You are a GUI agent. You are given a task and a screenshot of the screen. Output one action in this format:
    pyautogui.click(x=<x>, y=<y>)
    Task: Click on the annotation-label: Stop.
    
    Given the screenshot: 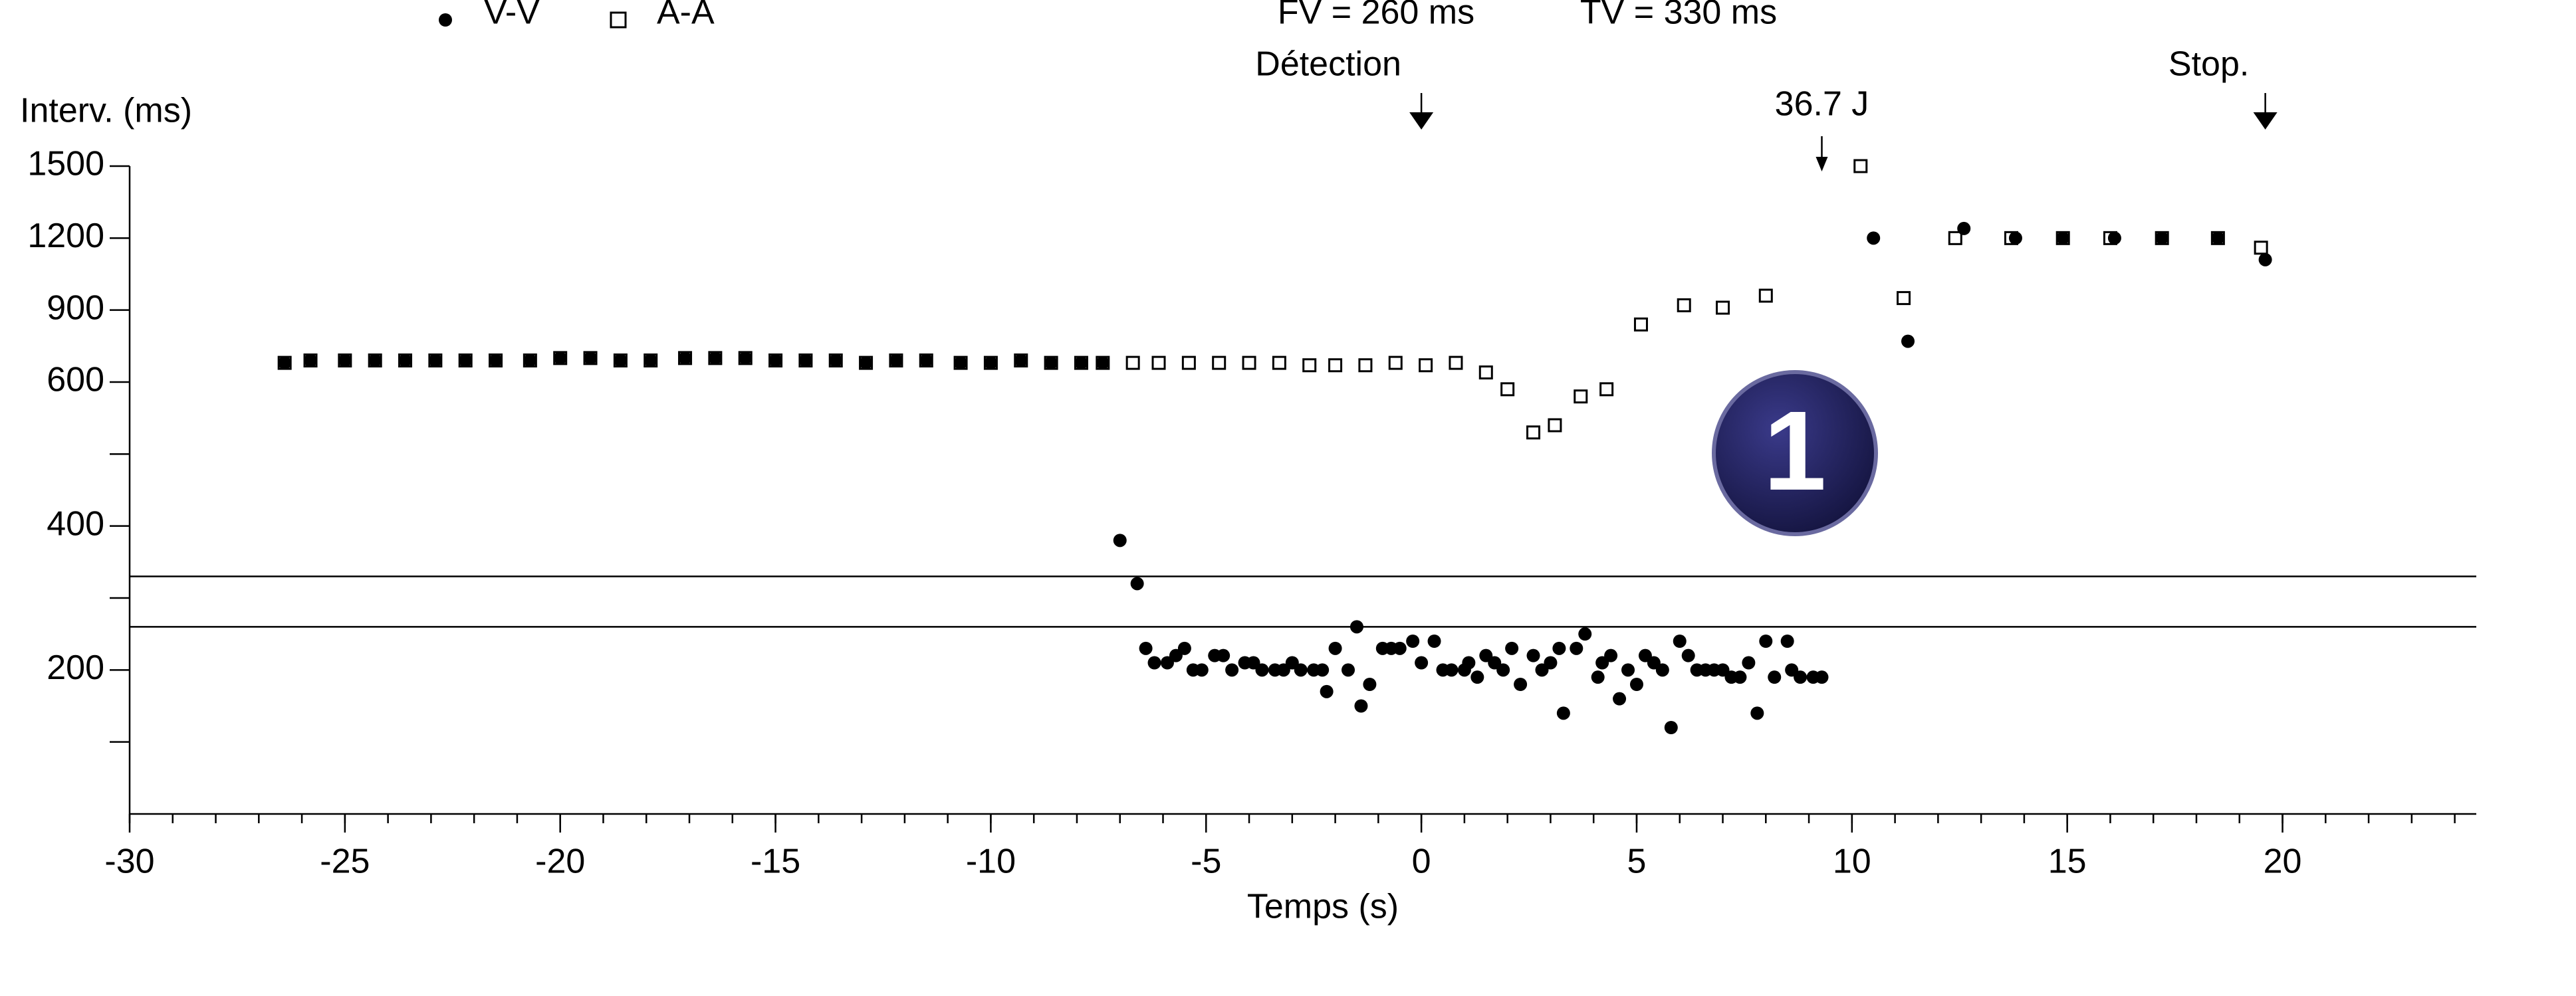 What is the action you would take?
    pyautogui.click(x=2208, y=64)
    